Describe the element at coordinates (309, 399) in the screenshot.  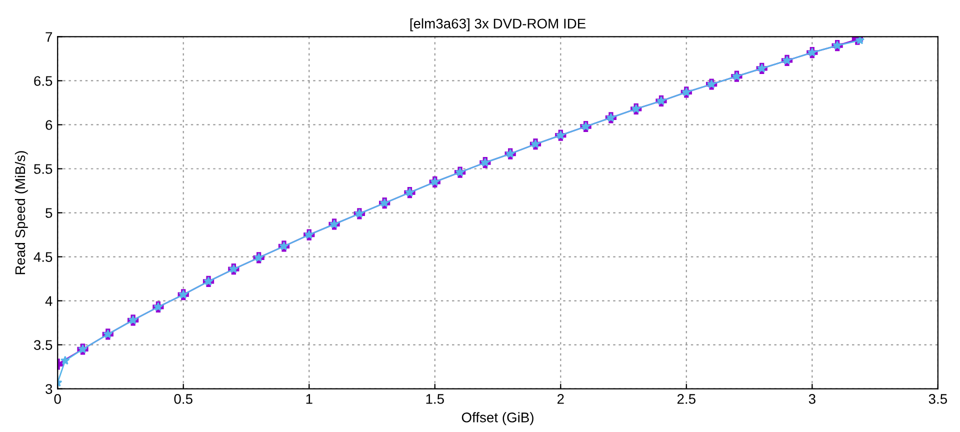
I see `x-tick-label: 1` at that location.